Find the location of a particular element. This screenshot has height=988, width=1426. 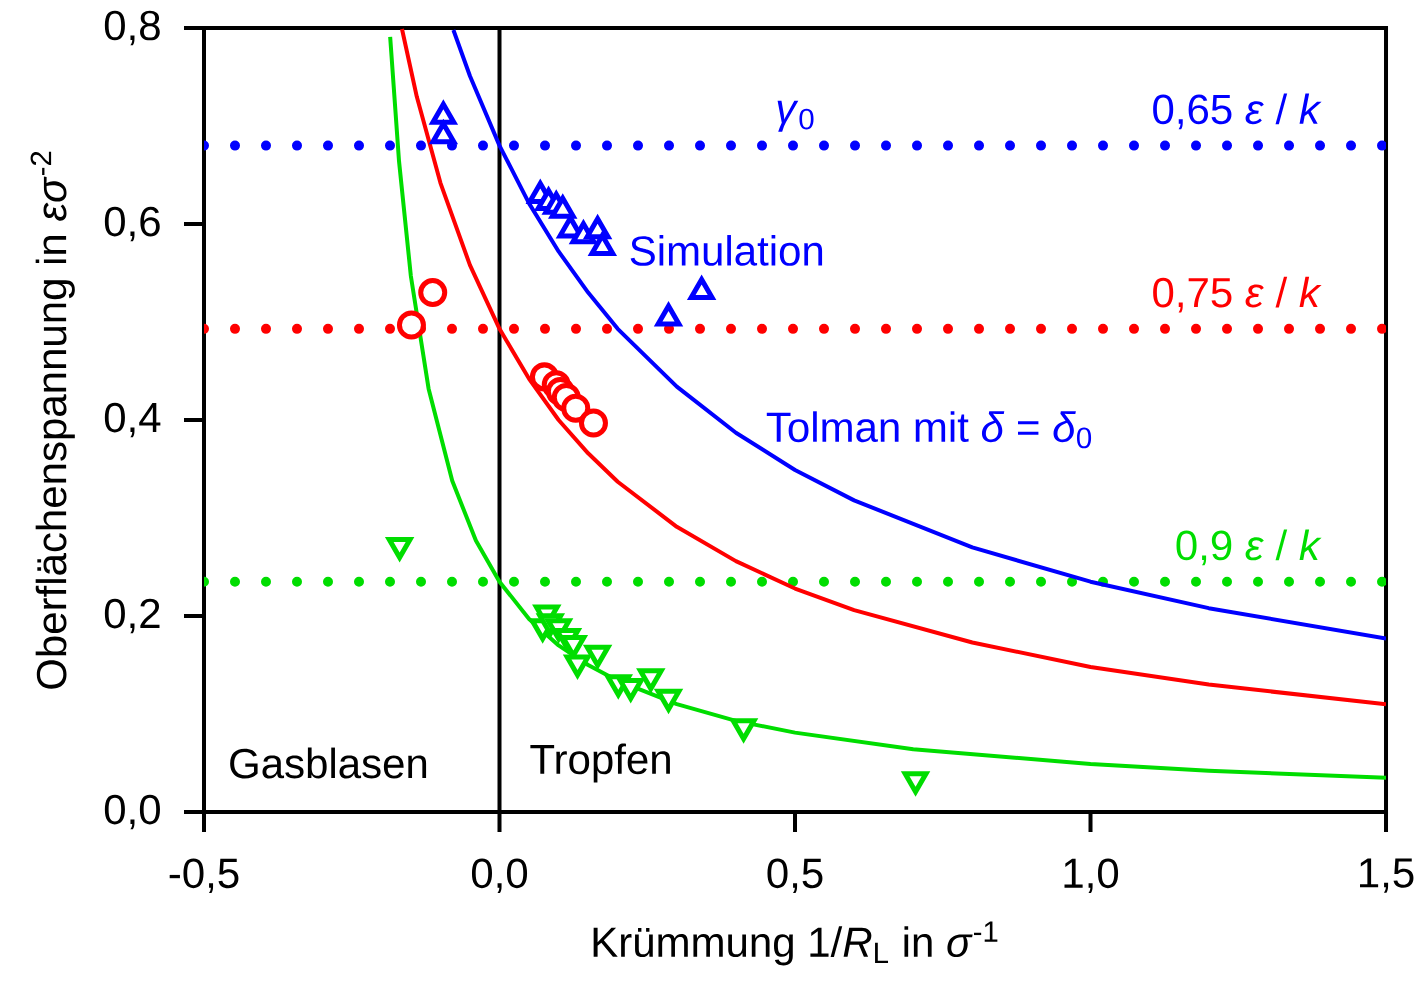

ref-line-label: 0,75 ε / k is located at coordinates (1237, 294).